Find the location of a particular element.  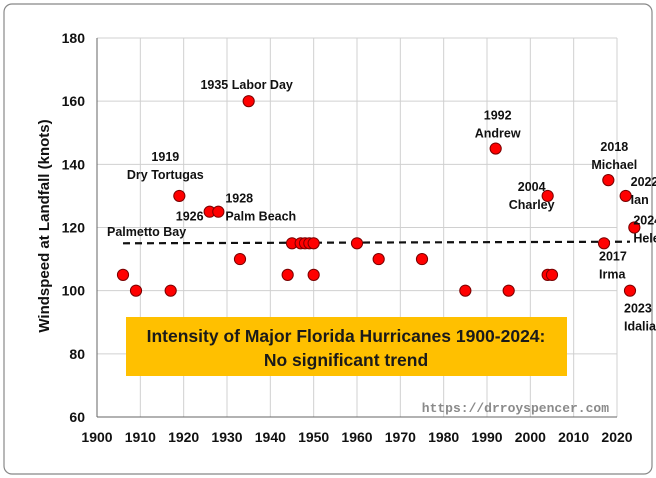

annotation-label: 2022 is located at coordinates (643, 182).